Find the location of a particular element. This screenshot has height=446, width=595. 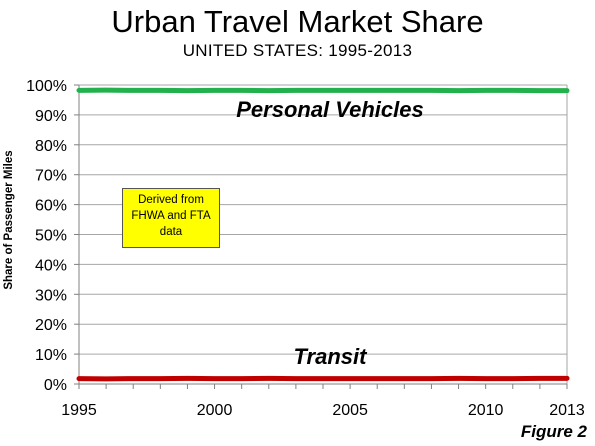

x-tick-label: 1995 is located at coordinates (79, 410).